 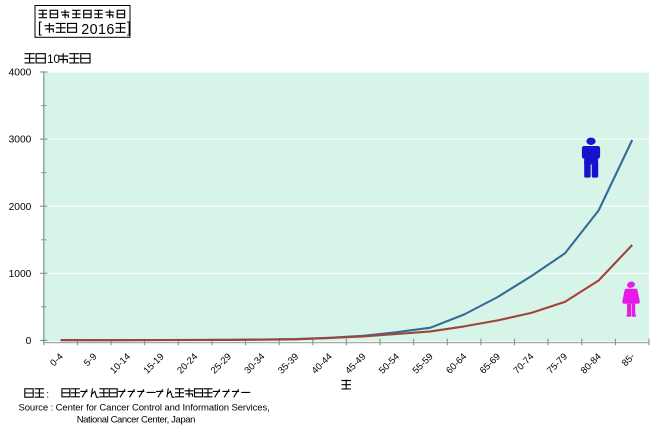 What do you see at coordinates (20, 207) in the screenshot?
I see `svg-text: 2000` at bounding box center [20, 207].